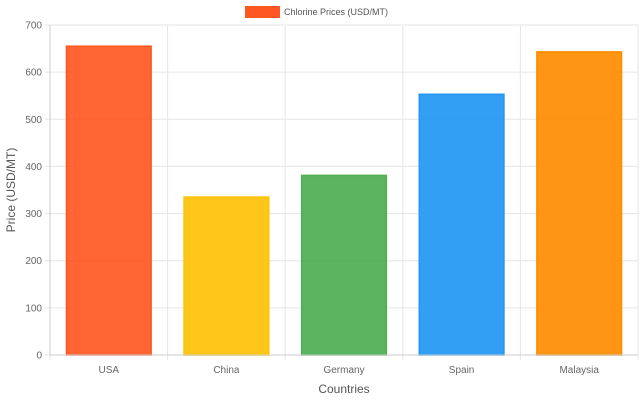  What do you see at coordinates (33, 261) in the screenshot?
I see `y-tick-label: 200` at bounding box center [33, 261].